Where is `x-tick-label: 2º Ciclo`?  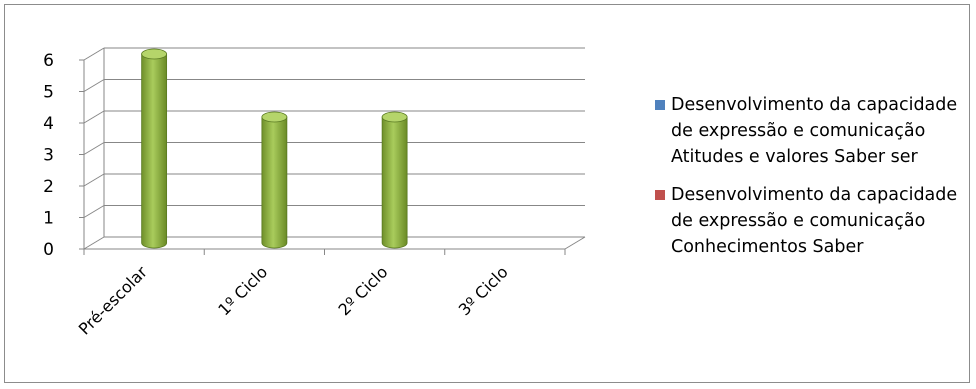
x-tick-label: 2º Ciclo is located at coordinates (363, 290).